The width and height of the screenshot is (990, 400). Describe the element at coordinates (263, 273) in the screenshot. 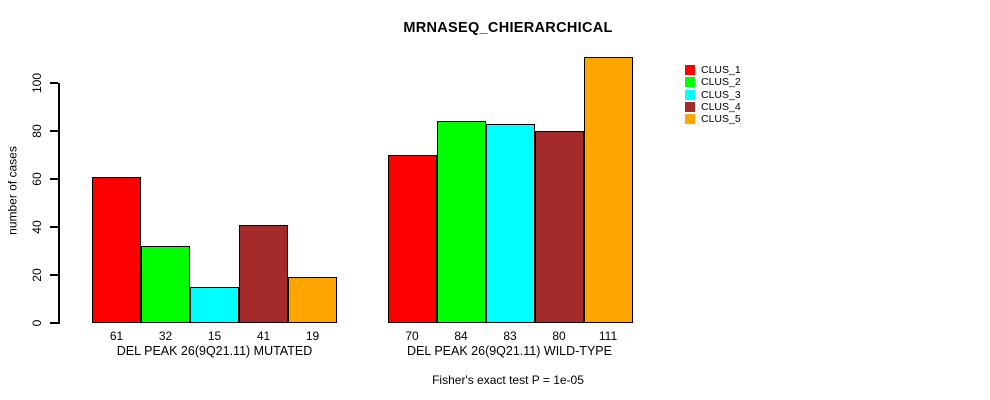

I see `bar-clus_4-group1` at that location.